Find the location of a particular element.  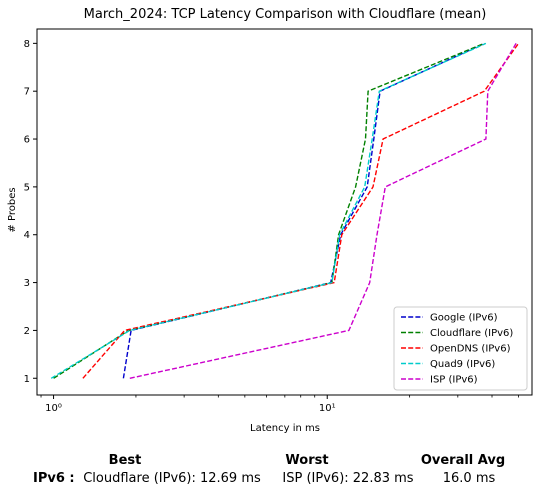

y-axis-label: # Probes is located at coordinates (12, 209).